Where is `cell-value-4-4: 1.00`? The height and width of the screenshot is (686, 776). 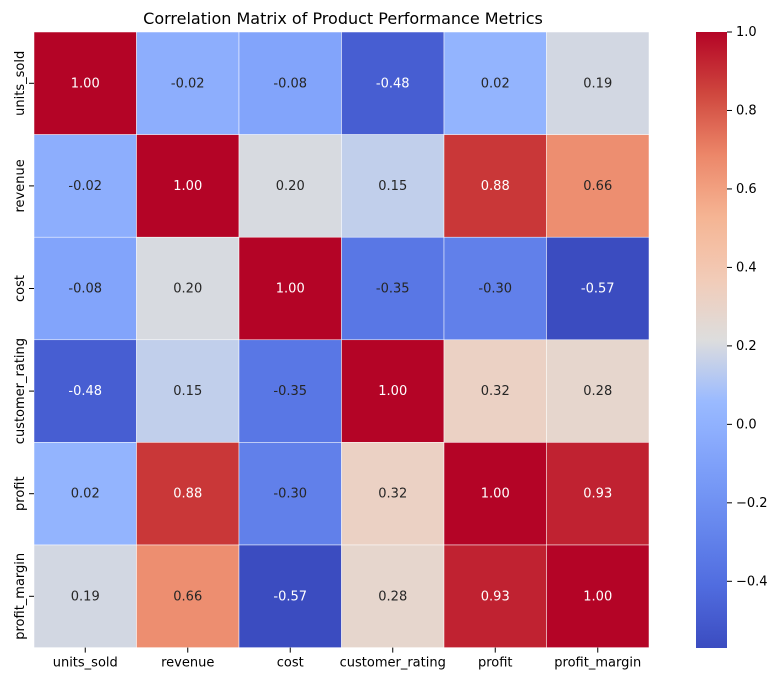 cell-value-4-4: 1.00 is located at coordinates (495, 494).